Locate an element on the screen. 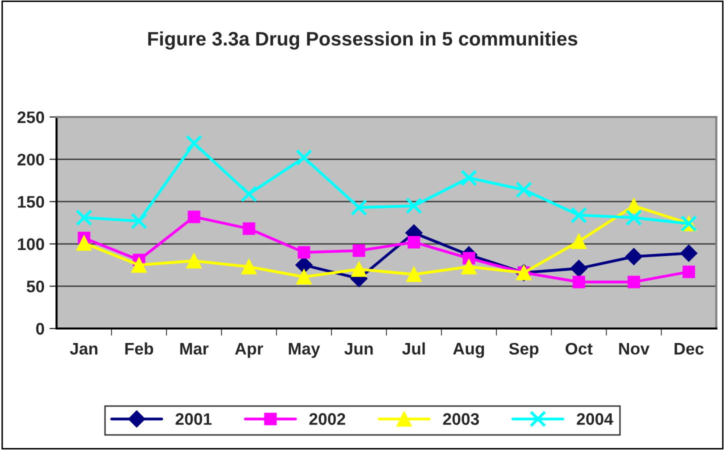 The width and height of the screenshot is (725, 450). x-tick-label: May is located at coordinates (304, 350).